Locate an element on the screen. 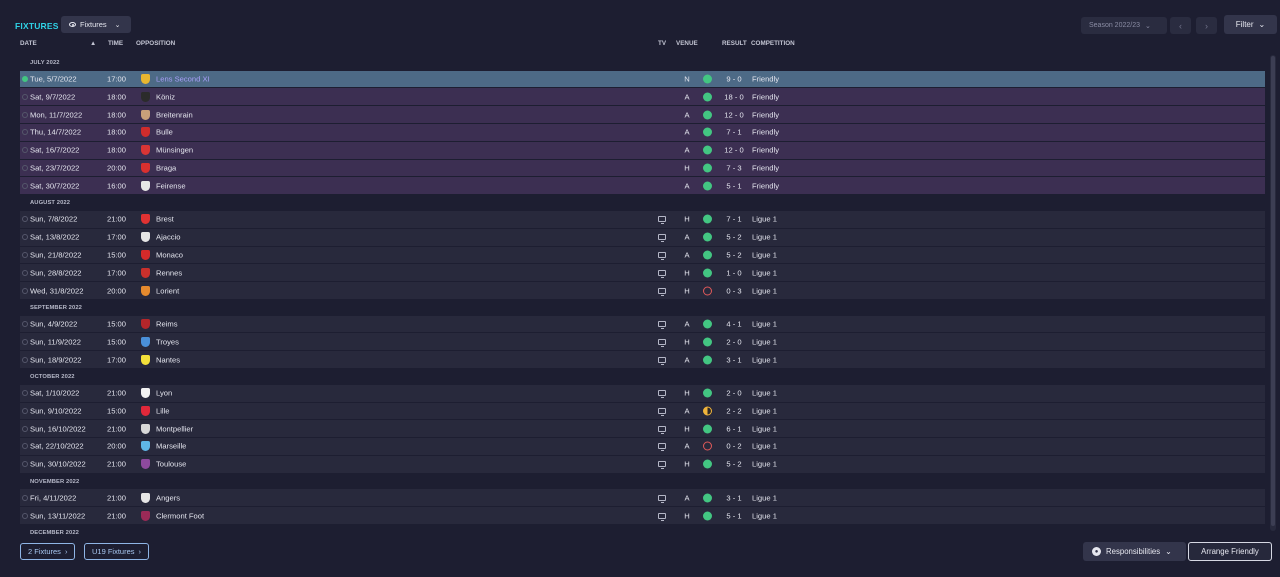 The height and width of the screenshot is (577, 1280). fixture-opposition: Clermont Foot is located at coordinates (180, 516).